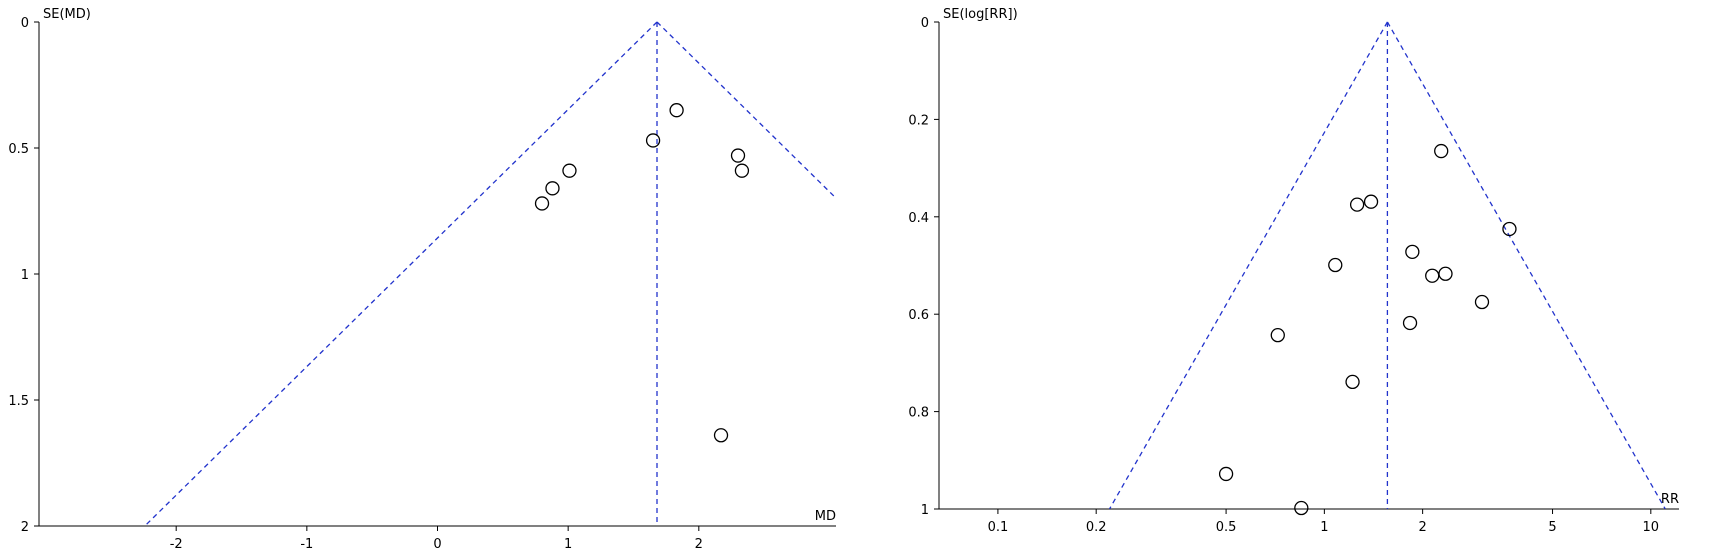 Image resolution: width=1723 pixels, height=560 pixels. What do you see at coordinates (1552, 527) in the screenshot?
I see `x-tick-label: 5` at bounding box center [1552, 527].